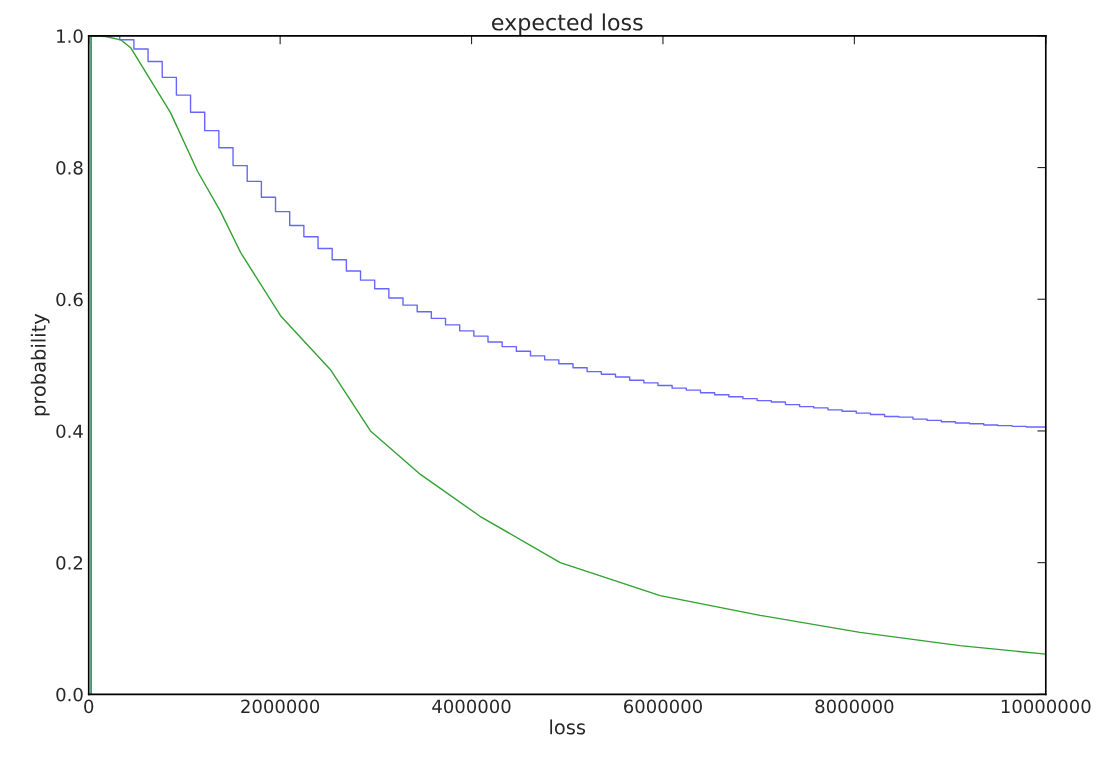  What do you see at coordinates (69, 431) in the screenshot?
I see `y-tick-label: 0.4` at bounding box center [69, 431].